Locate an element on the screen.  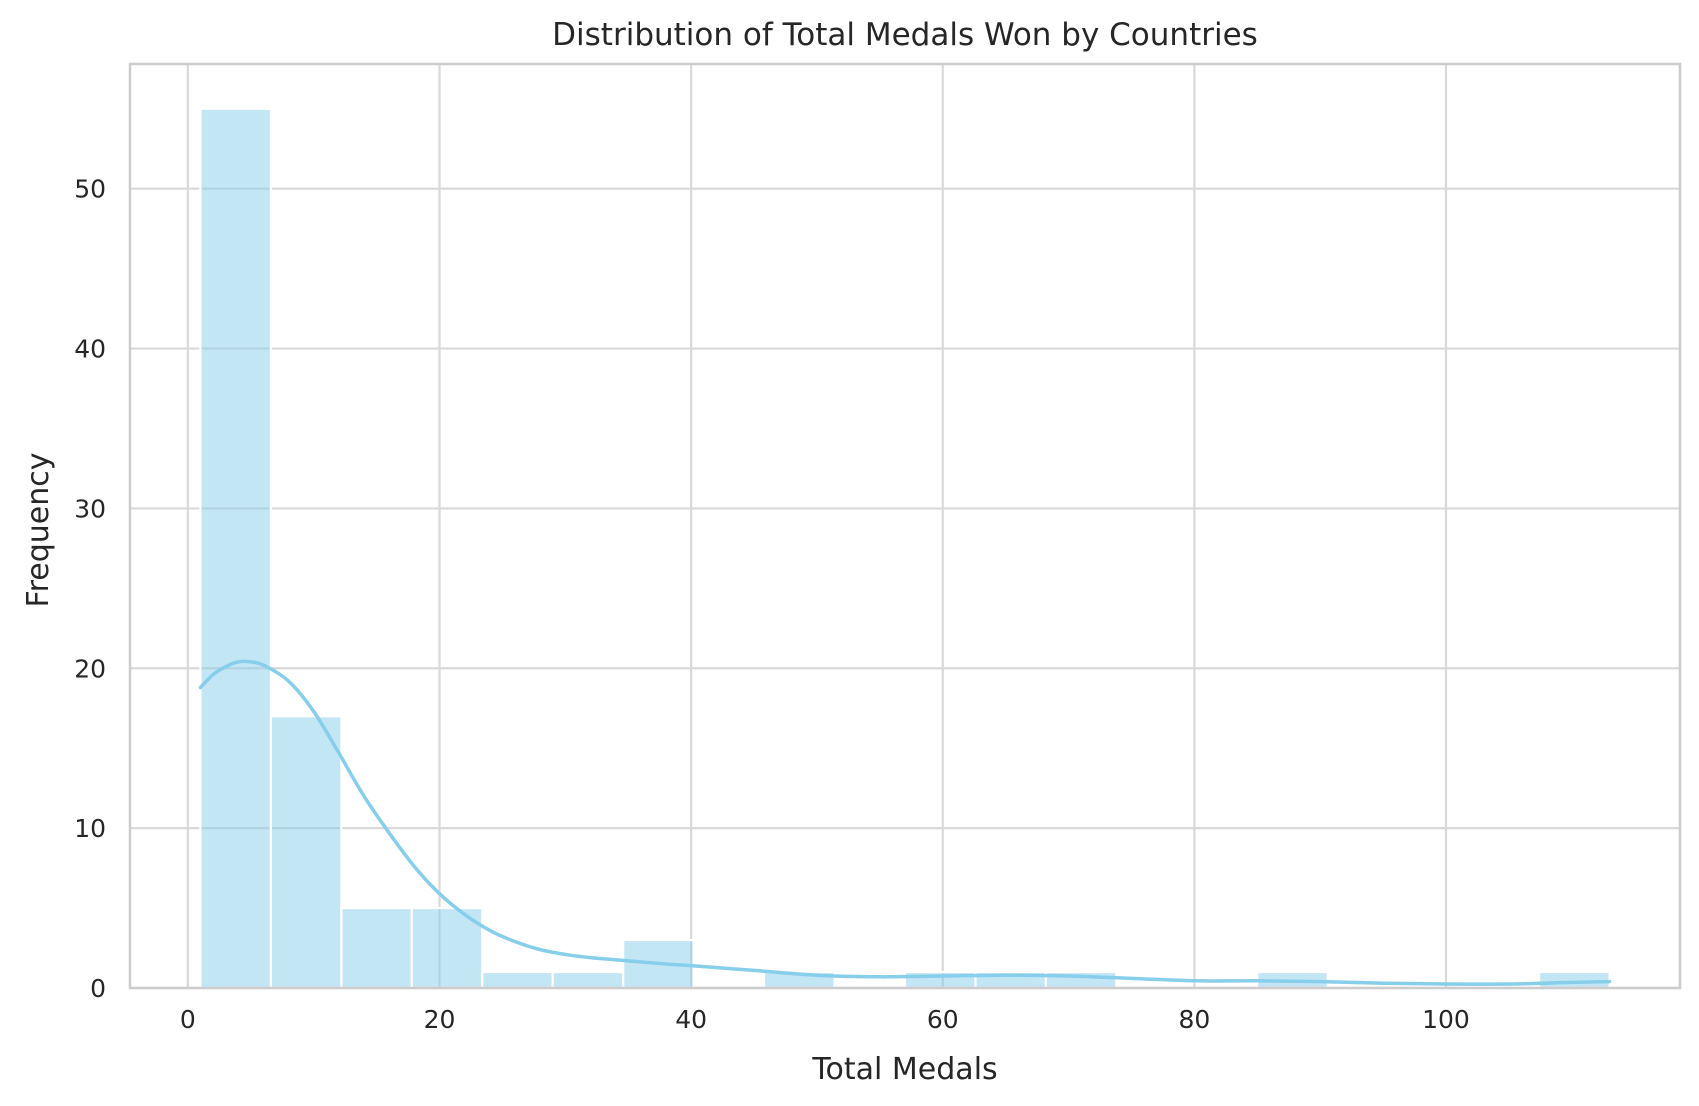
x-axis-ticks: 0 20 40 60 80 100 is located at coordinates (825, 1019).